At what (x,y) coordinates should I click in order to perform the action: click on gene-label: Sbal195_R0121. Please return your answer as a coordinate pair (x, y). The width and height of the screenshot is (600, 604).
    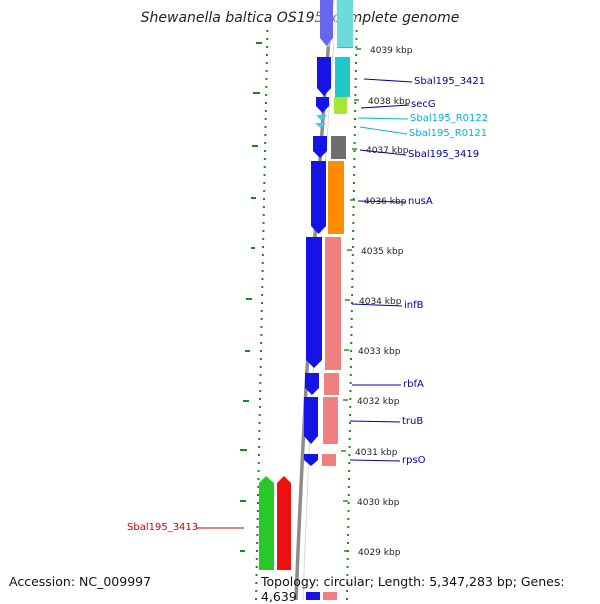
    Looking at the image, I should click on (448, 133).